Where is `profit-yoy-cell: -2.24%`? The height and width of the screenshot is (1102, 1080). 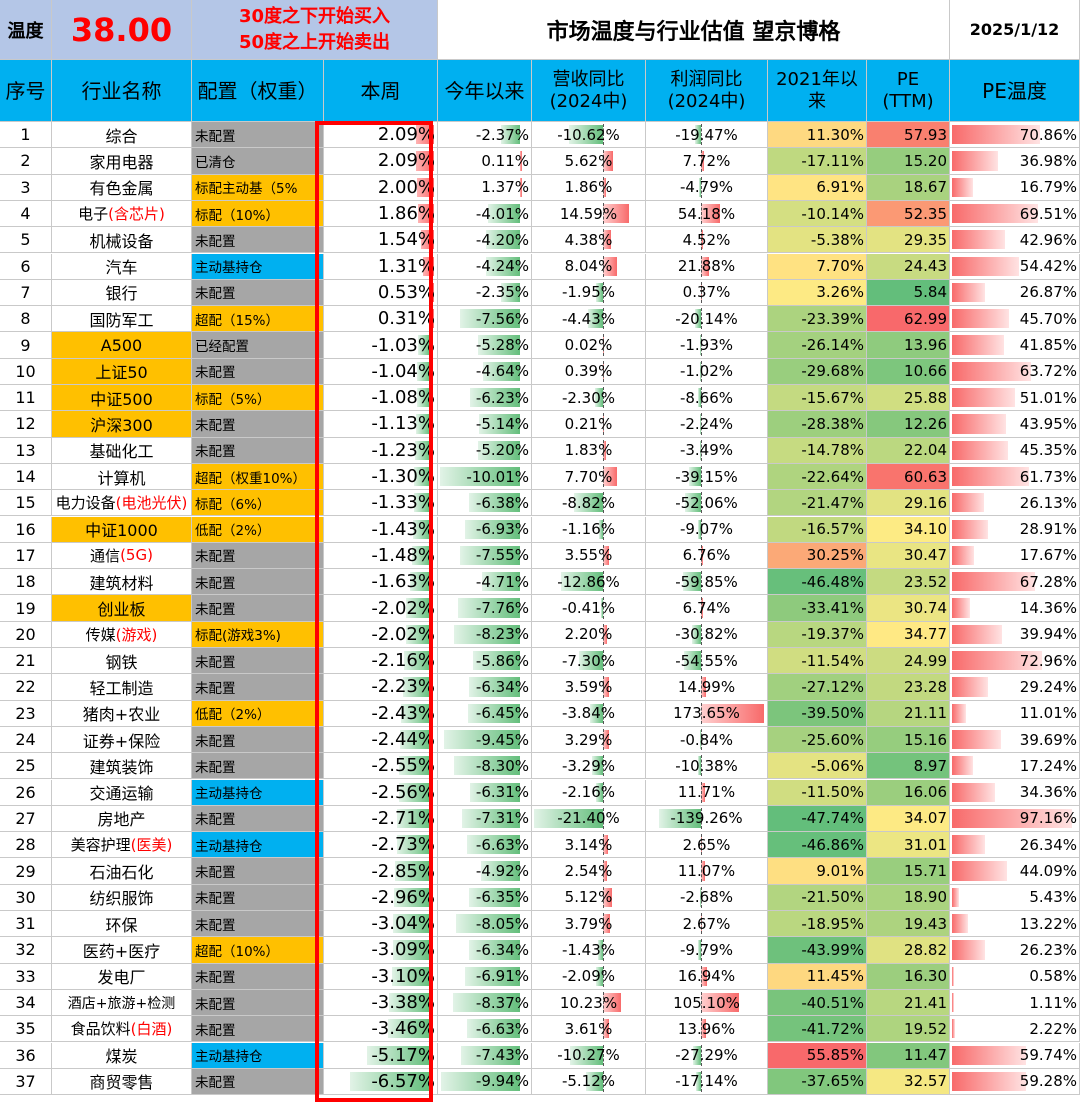
profit-yoy-cell: -2.24% is located at coordinates (707, 424).